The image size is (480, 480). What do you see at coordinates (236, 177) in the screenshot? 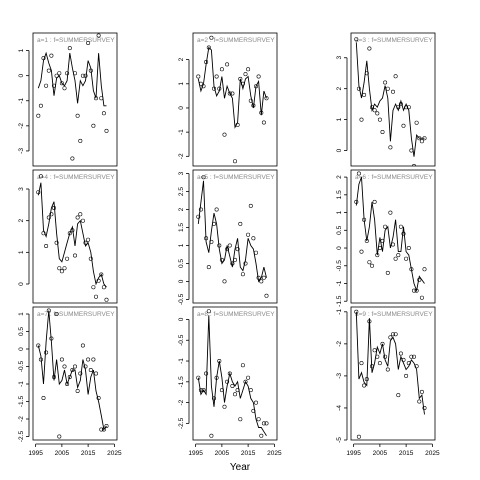
I see `panel-label: a=5 : f=SUMMERSURVEY` at bounding box center [236, 177].